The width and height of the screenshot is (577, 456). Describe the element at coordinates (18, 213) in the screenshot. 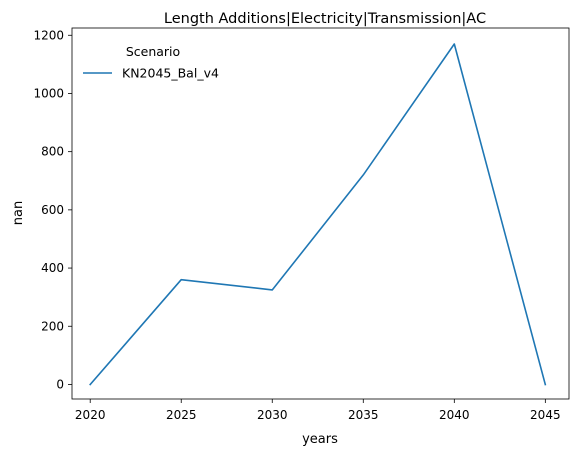

I see `y-axis-label: nan` at that location.